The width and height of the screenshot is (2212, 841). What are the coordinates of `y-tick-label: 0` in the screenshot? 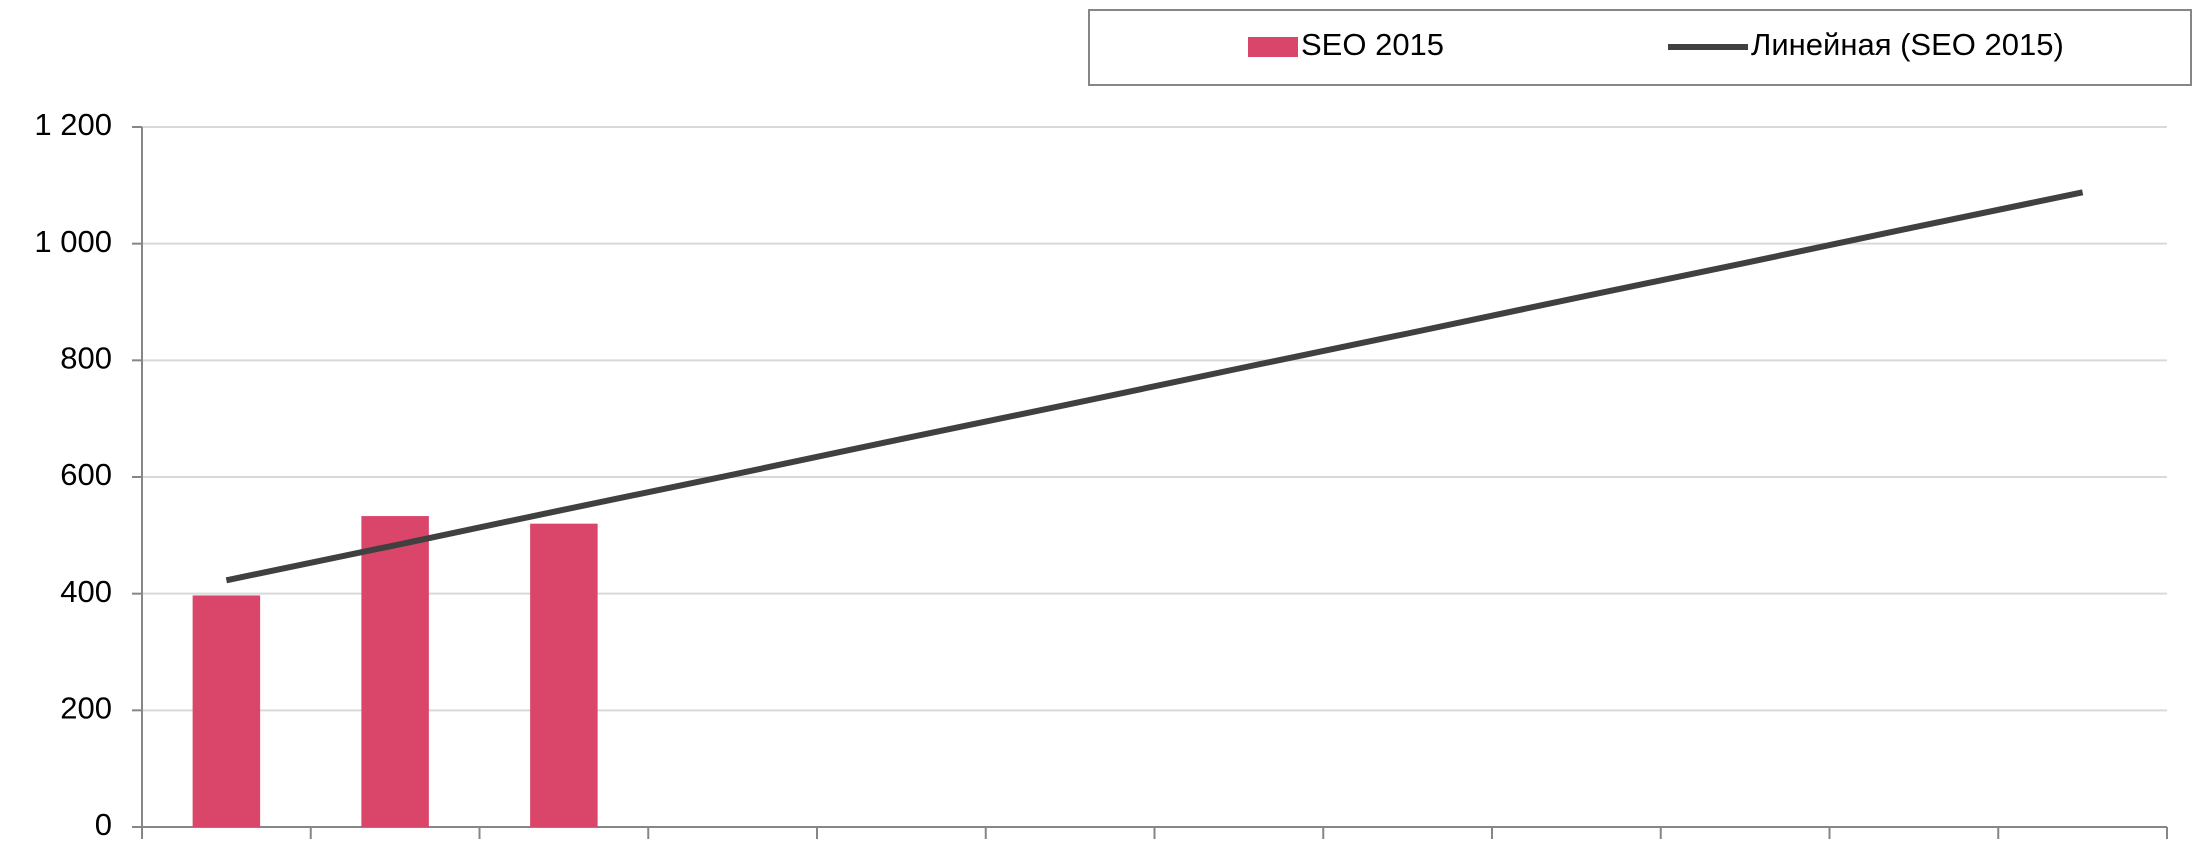 It's located at (103, 824).